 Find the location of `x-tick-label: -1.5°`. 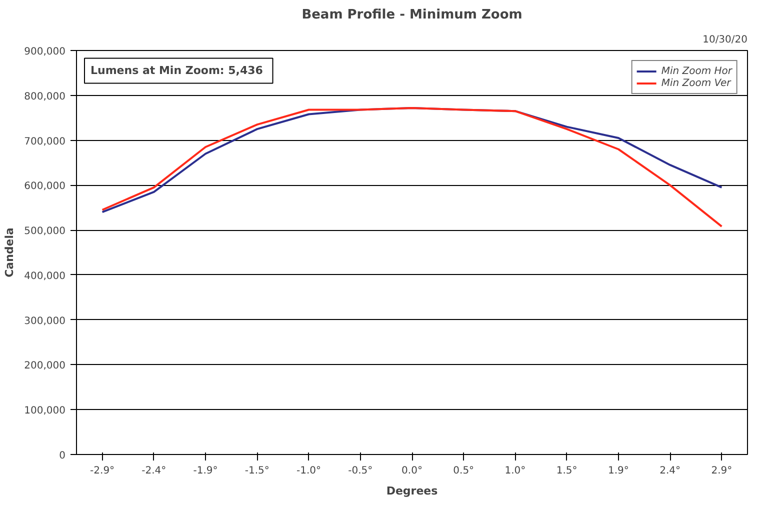

x-tick-label: -1.5° is located at coordinates (257, 471).